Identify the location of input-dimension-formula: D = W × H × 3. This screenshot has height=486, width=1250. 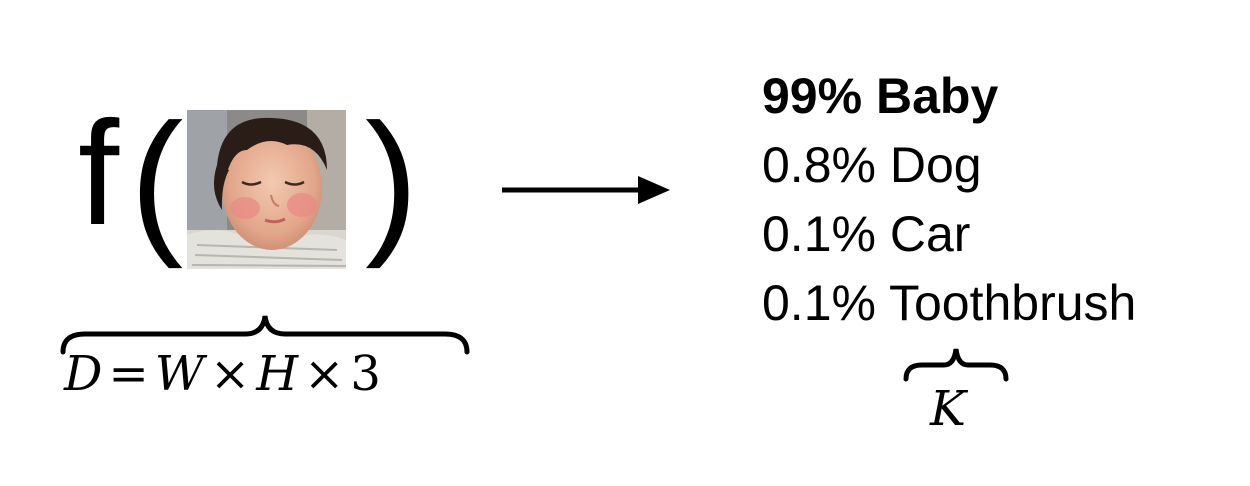
(222, 374).